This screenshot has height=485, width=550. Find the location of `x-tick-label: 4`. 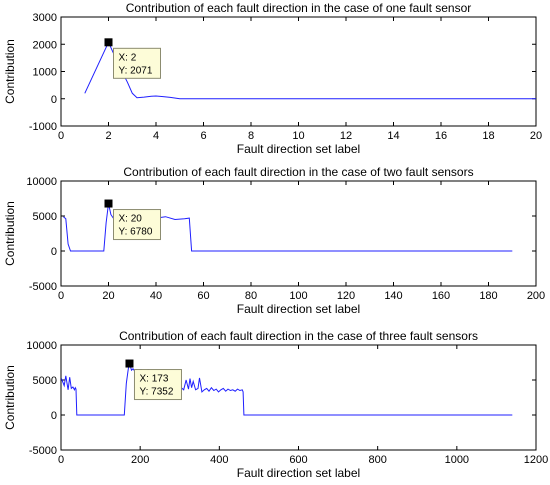

x-tick-label: 4 is located at coordinates (156, 136).